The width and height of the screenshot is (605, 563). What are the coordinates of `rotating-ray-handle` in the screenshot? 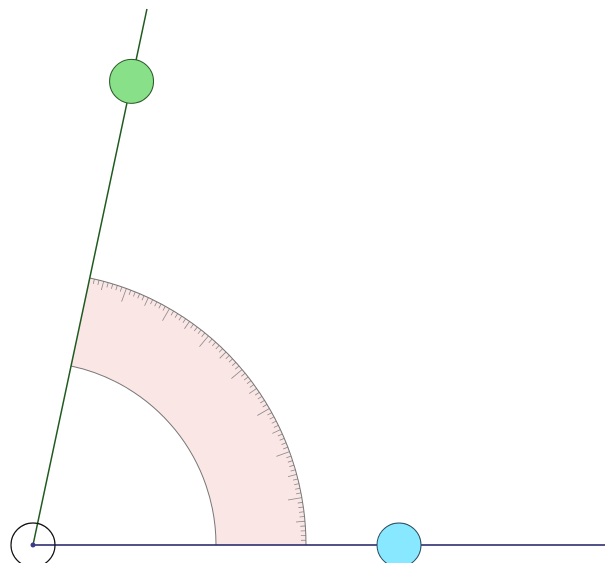 It's located at (132, 81).